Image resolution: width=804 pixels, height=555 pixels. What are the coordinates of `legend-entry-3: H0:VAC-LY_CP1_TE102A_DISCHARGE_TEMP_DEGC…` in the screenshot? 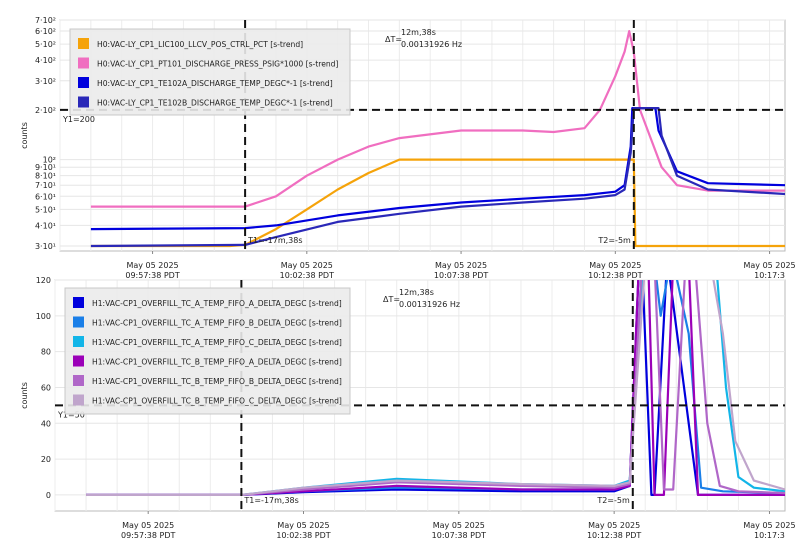 It's located at (215, 83).